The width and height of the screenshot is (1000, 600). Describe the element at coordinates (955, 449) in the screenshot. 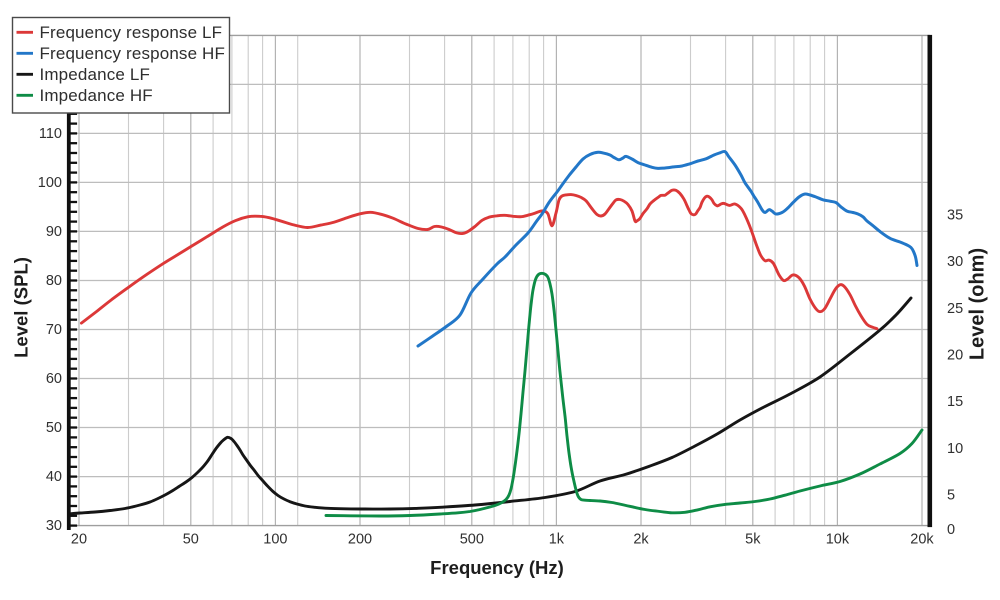

I see `svg-text: 10` at that location.